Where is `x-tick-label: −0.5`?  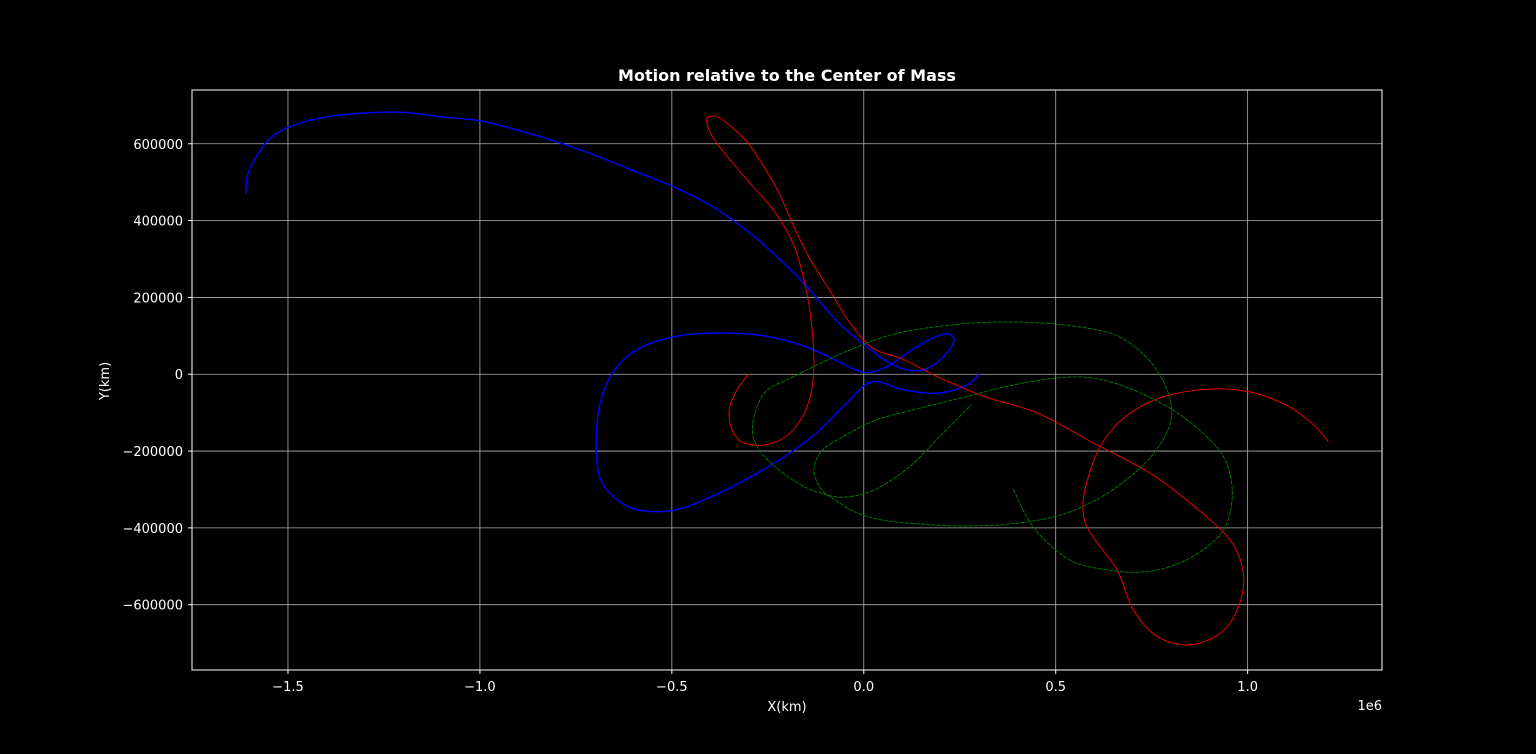 x-tick-label: −0.5 is located at coordinates (672, 687).